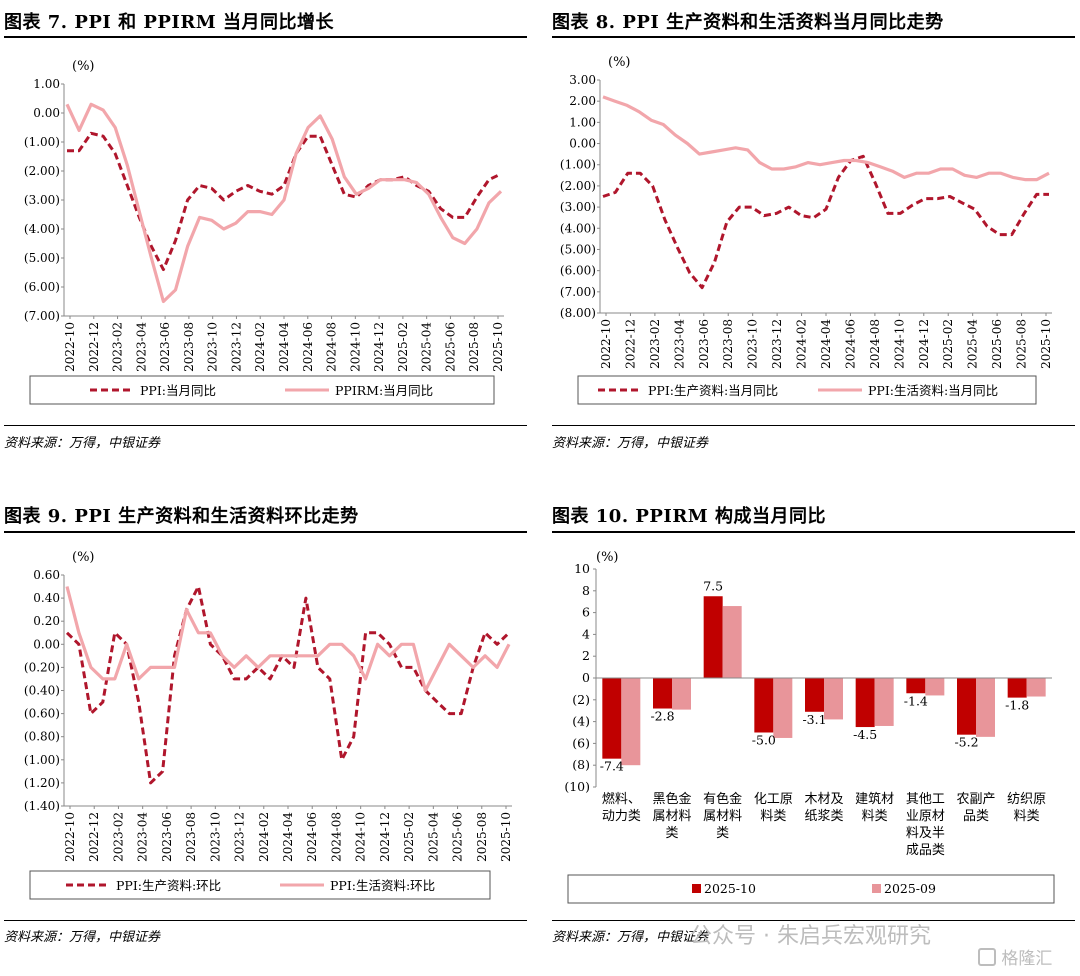 The image size is (1080, 976). Describe the element at coordinates (42, 783) in the screenshot. I see `y-tick-label: (1.20)` at that location.